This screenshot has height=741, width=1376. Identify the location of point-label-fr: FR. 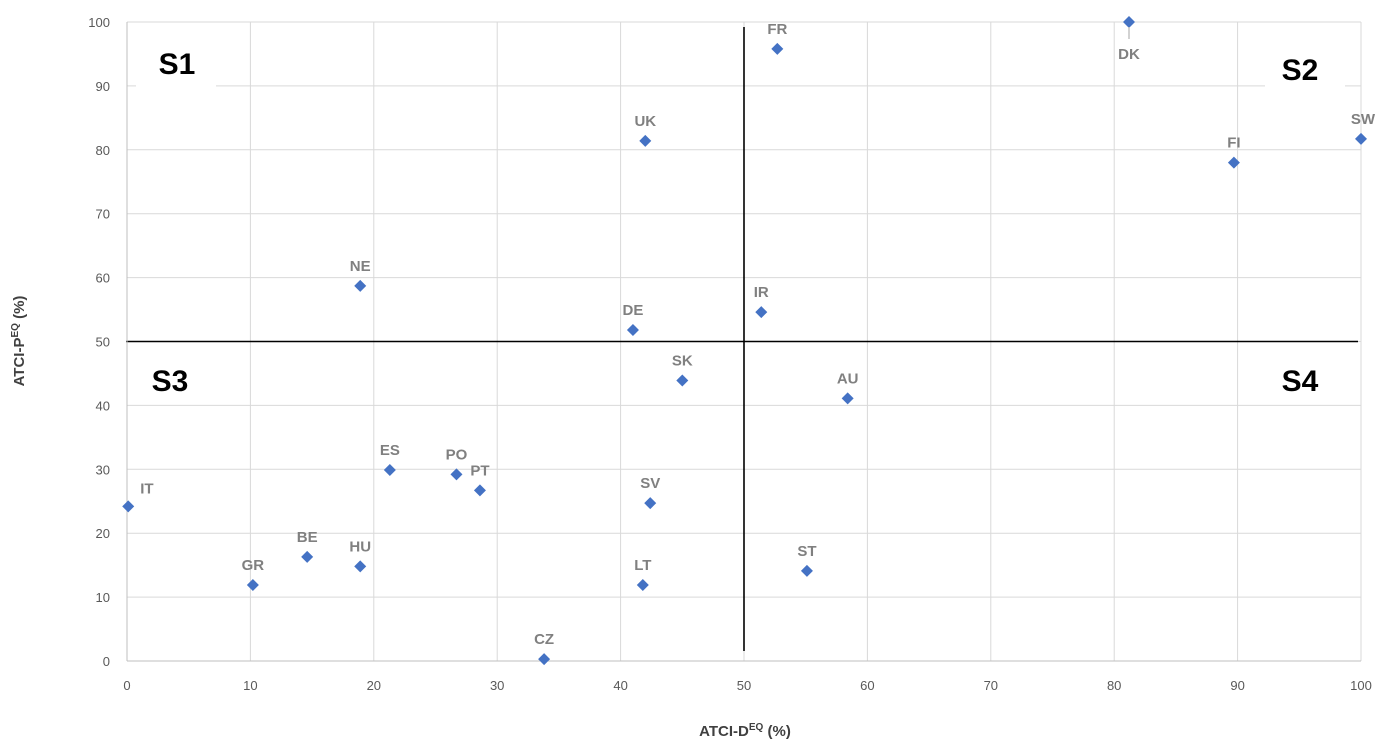
(777, 29).